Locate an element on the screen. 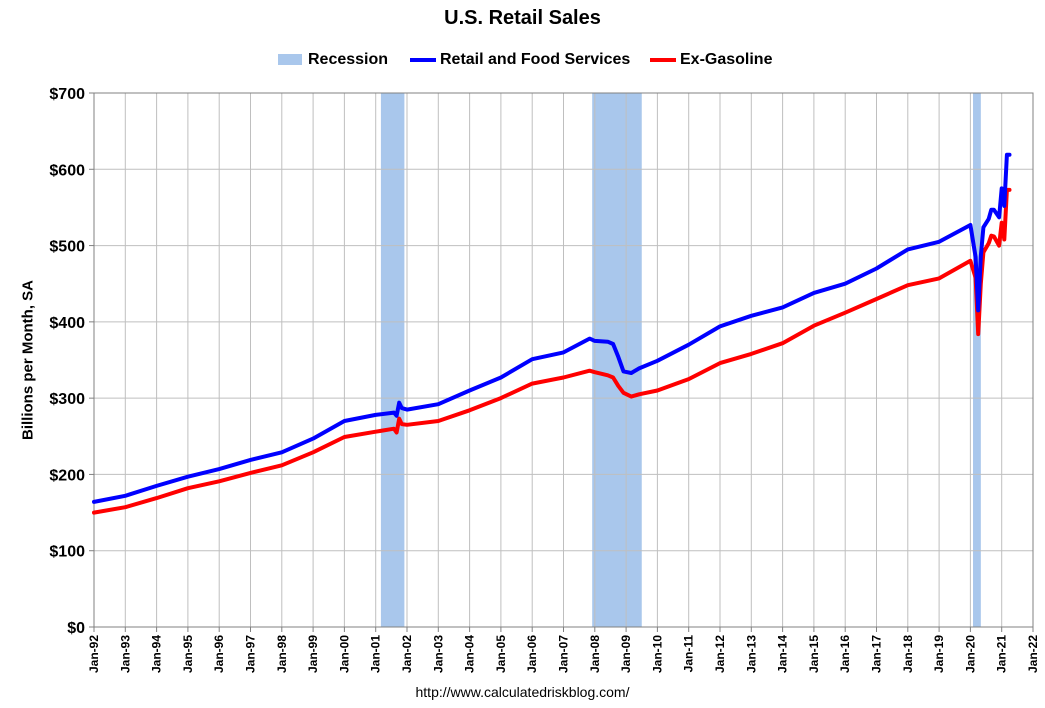 This screenshot has height=708, width=1045. x-tick-label: Jan-19 is located at coordinates (939, 654).